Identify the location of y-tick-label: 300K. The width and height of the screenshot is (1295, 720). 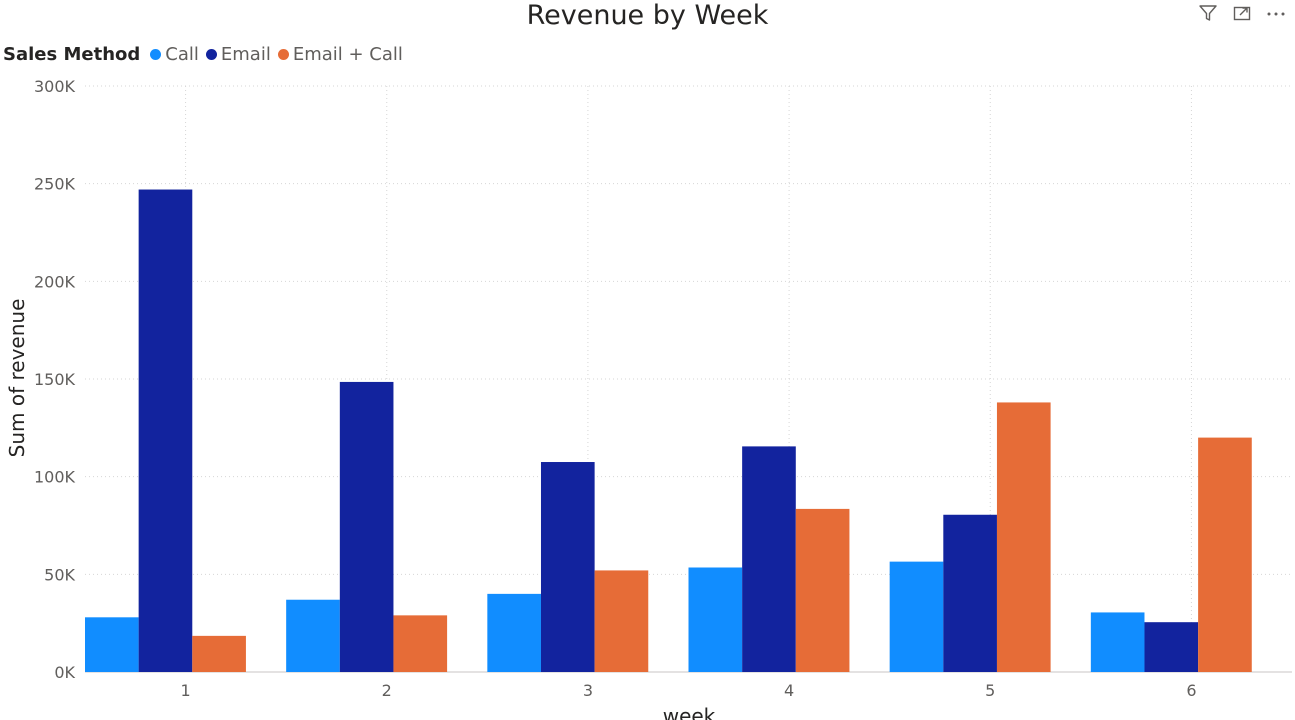
(55, 86).